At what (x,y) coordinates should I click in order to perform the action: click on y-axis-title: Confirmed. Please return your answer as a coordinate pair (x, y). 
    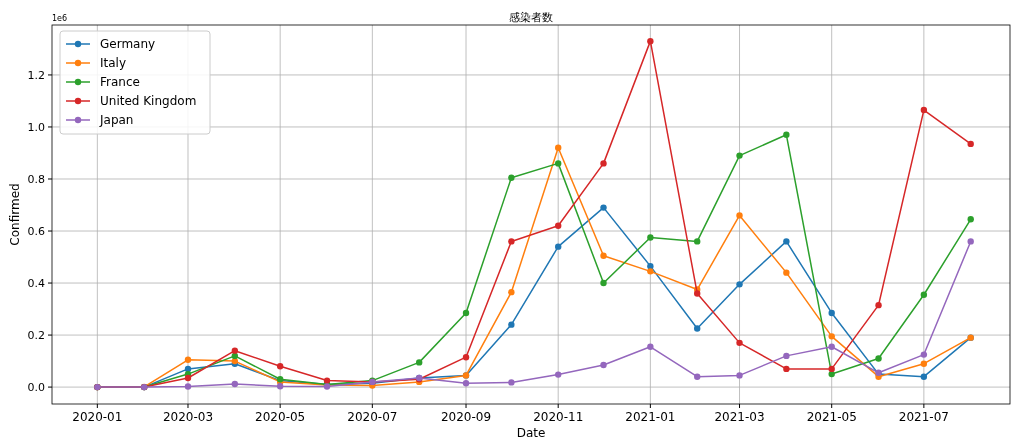
    Looking at the image, I should click on (15, 214).